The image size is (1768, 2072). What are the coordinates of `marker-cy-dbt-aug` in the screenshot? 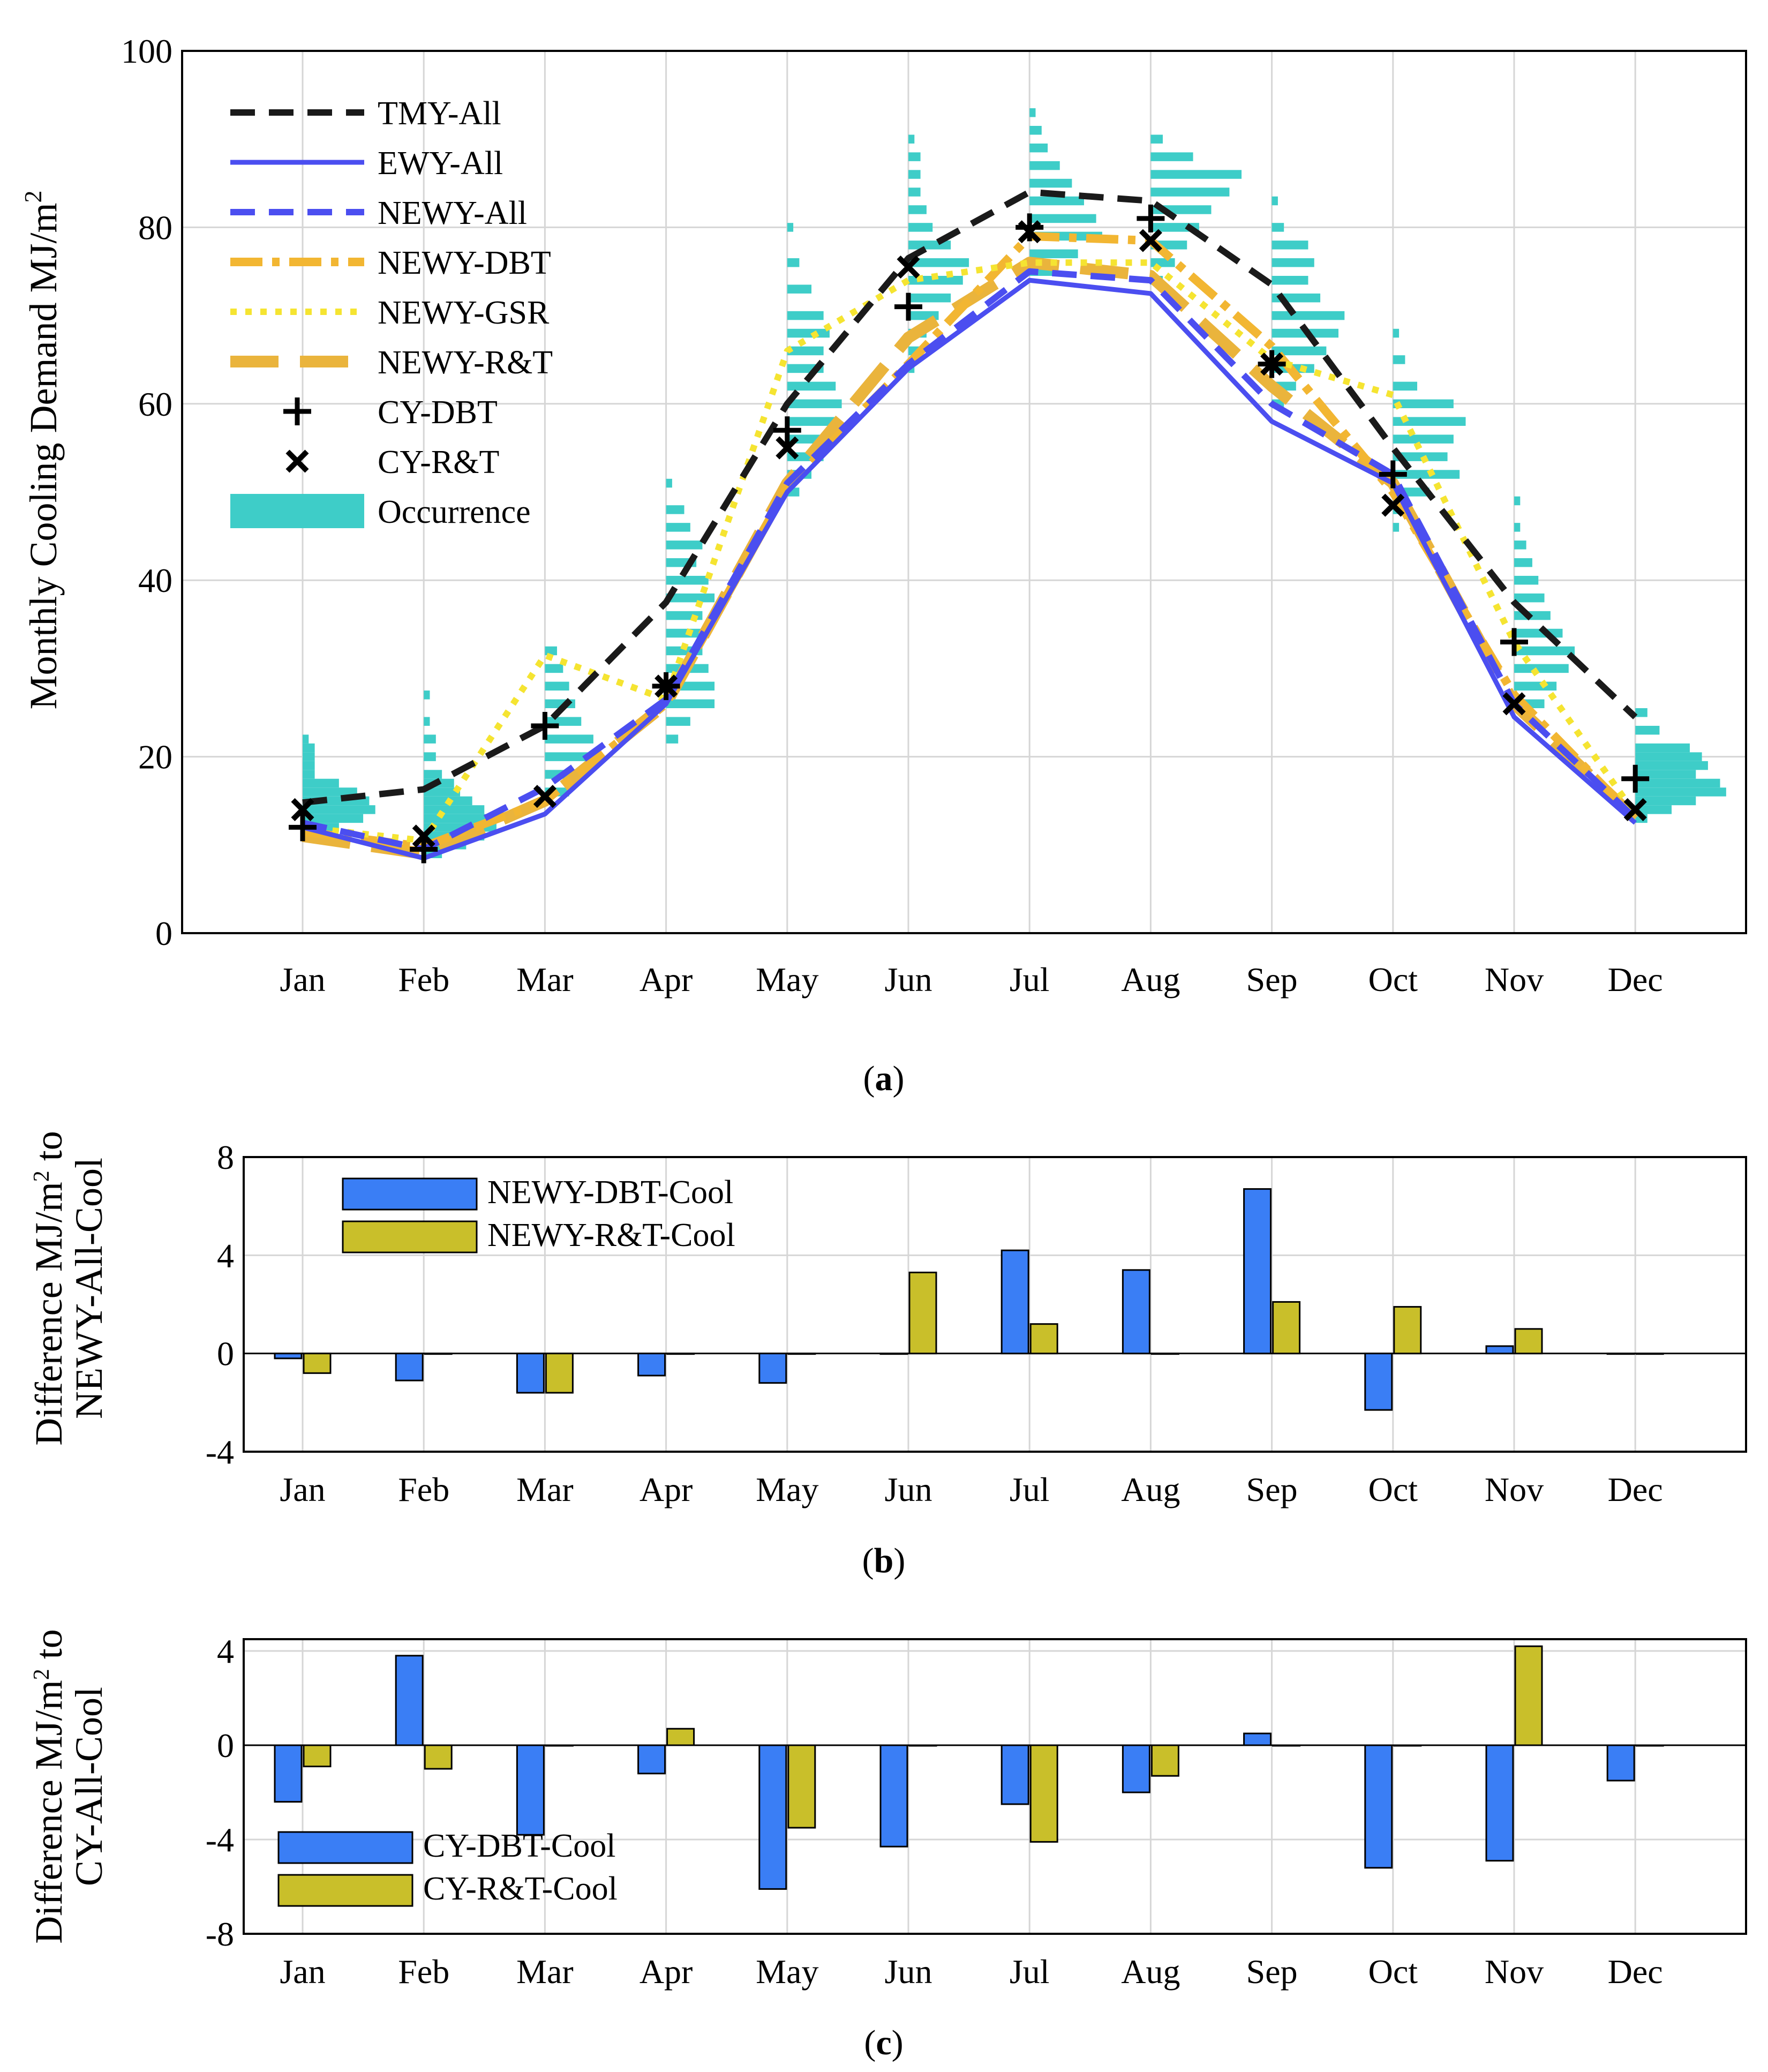 It's located at (1151, 218).